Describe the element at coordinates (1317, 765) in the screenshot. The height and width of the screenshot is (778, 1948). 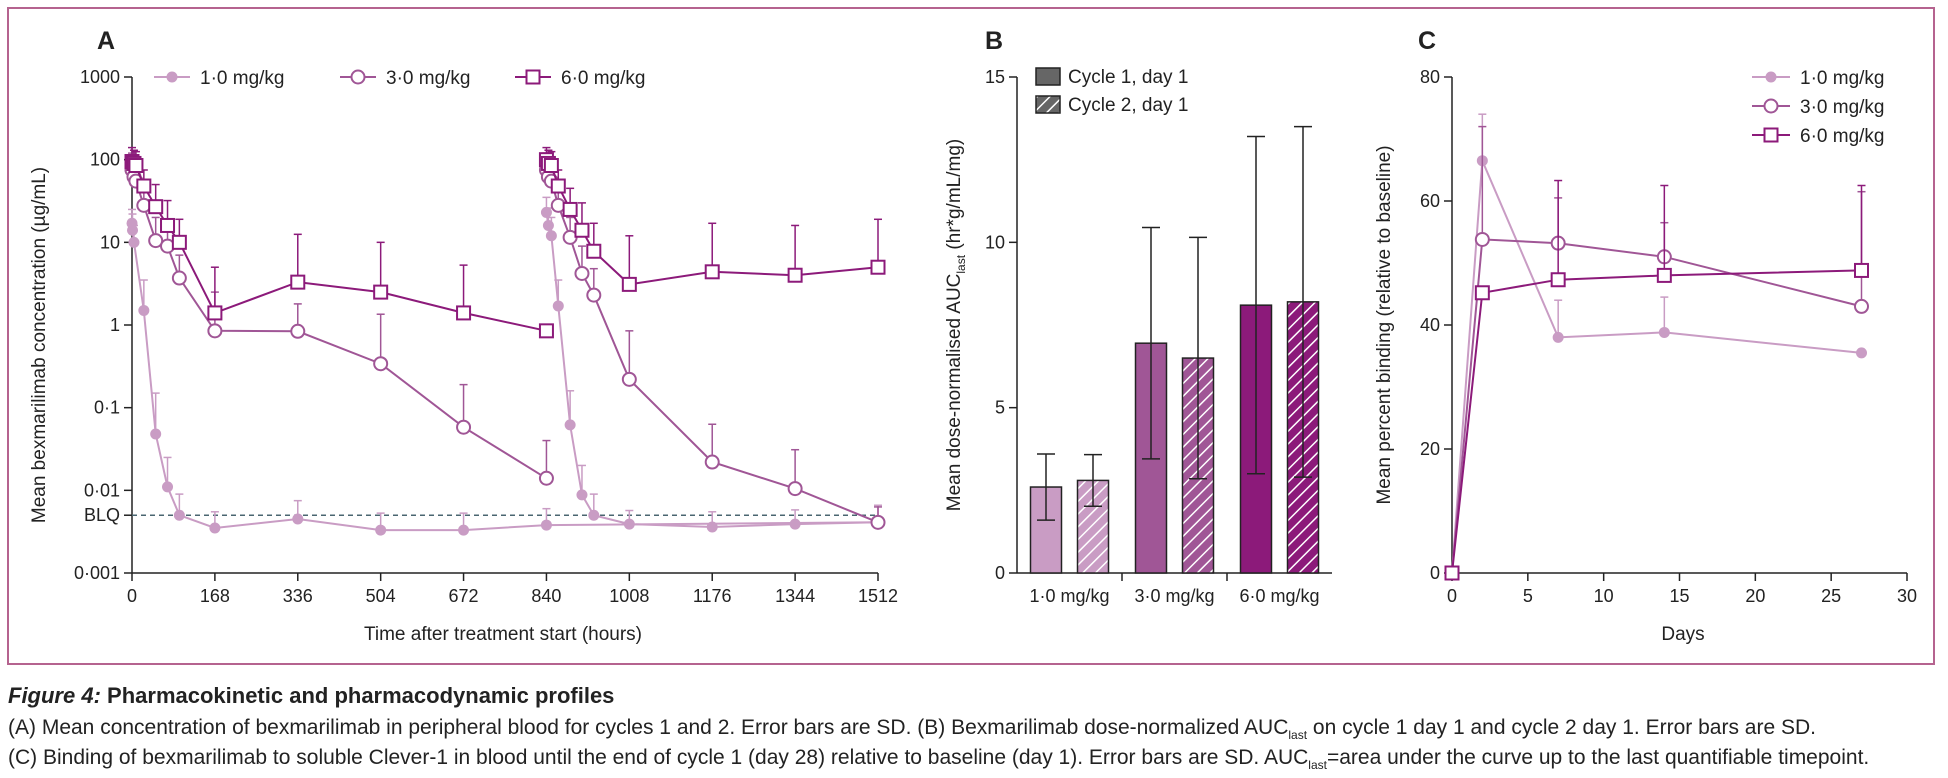
I see `caption-line2-sub: last` at that location.